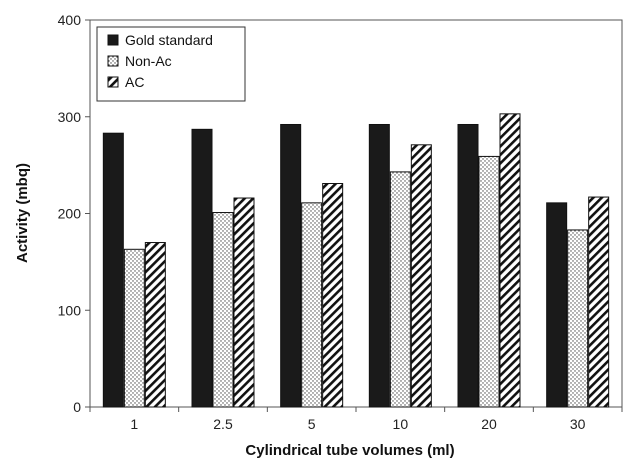 The image size is (636, 462). What do you see at coordinates (70, 117) in the screenshot?
I see `y-tick-label: 300` at bounding box center [70, 117].